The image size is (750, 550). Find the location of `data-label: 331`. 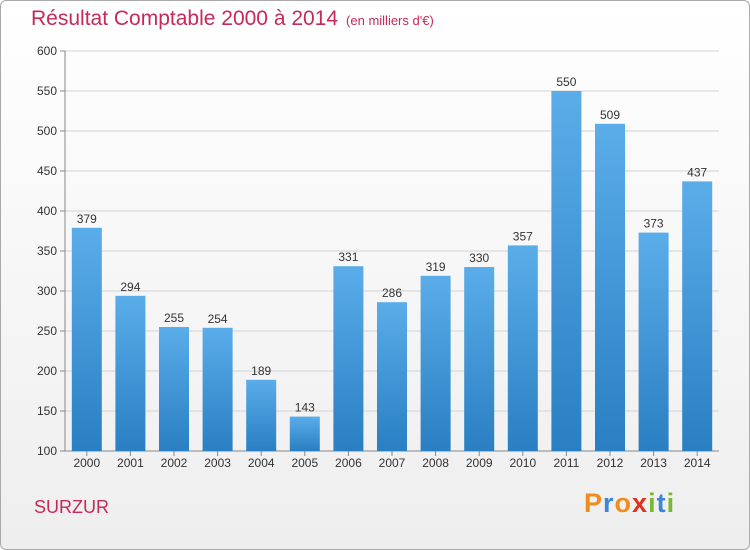

data-label: 331 is located at coordinates (348, 257).